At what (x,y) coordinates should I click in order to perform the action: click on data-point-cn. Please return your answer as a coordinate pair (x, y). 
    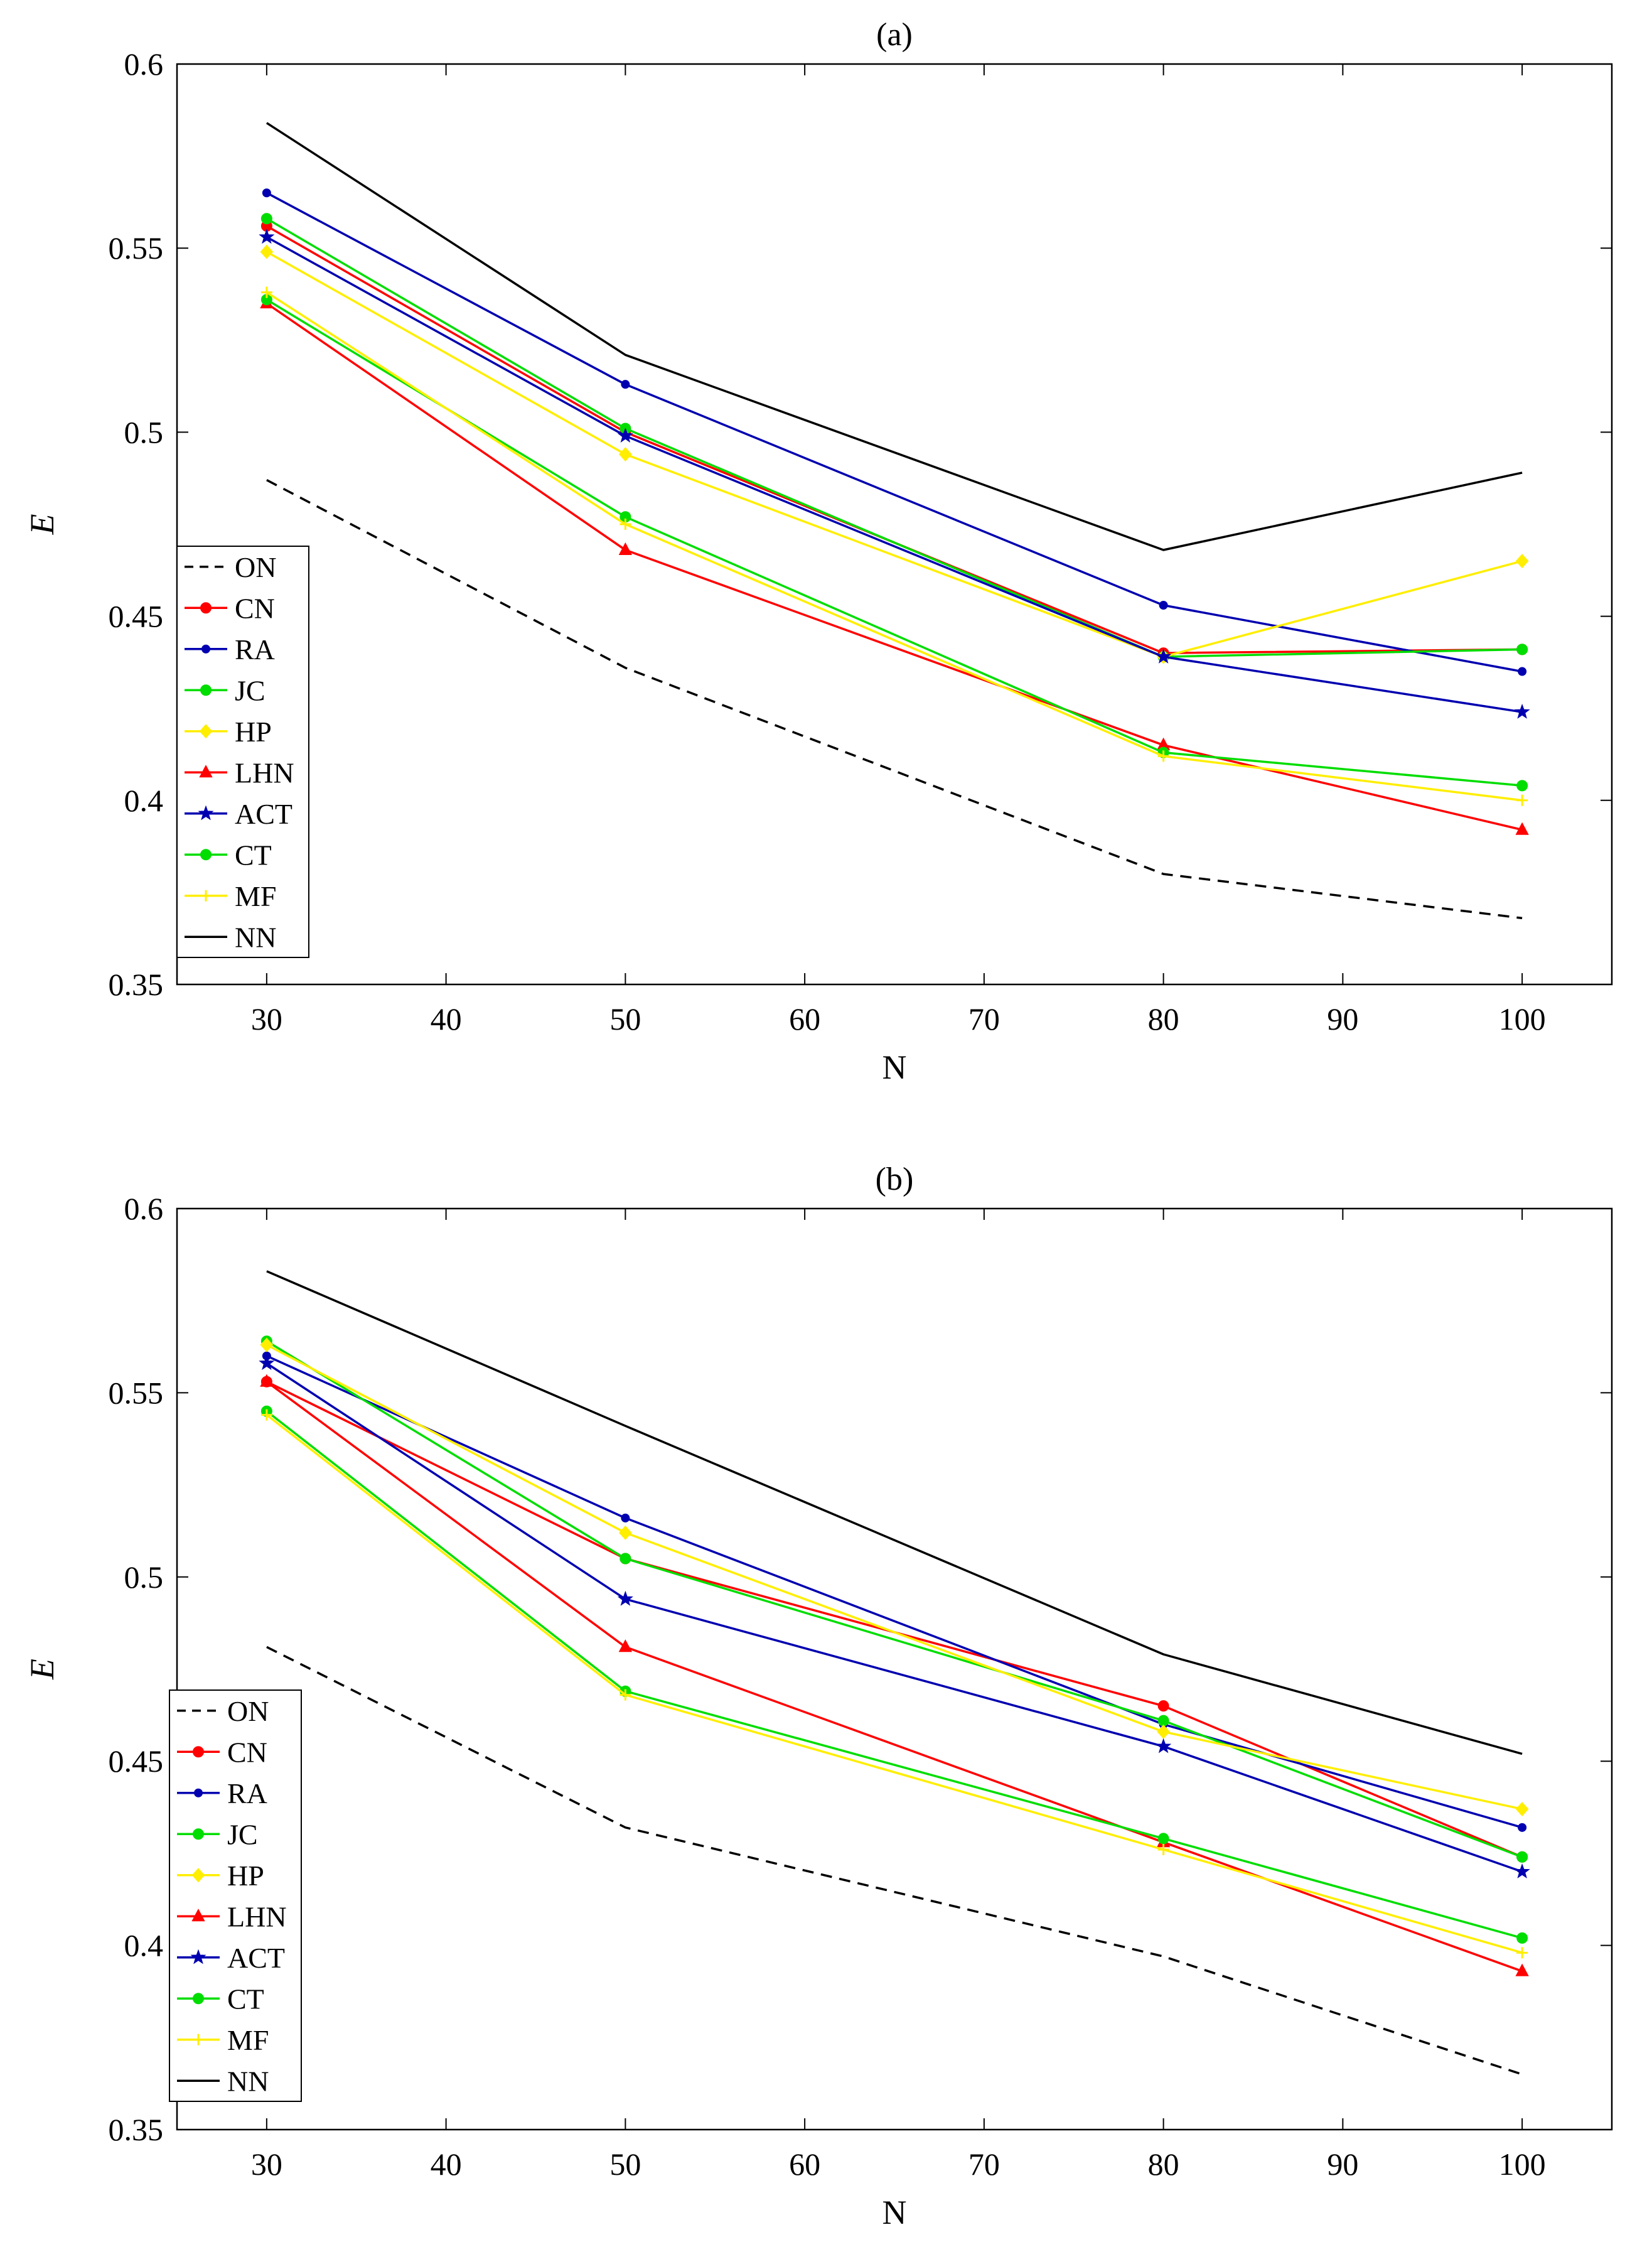
    Looking at the image, I should click on (1163, 1706).